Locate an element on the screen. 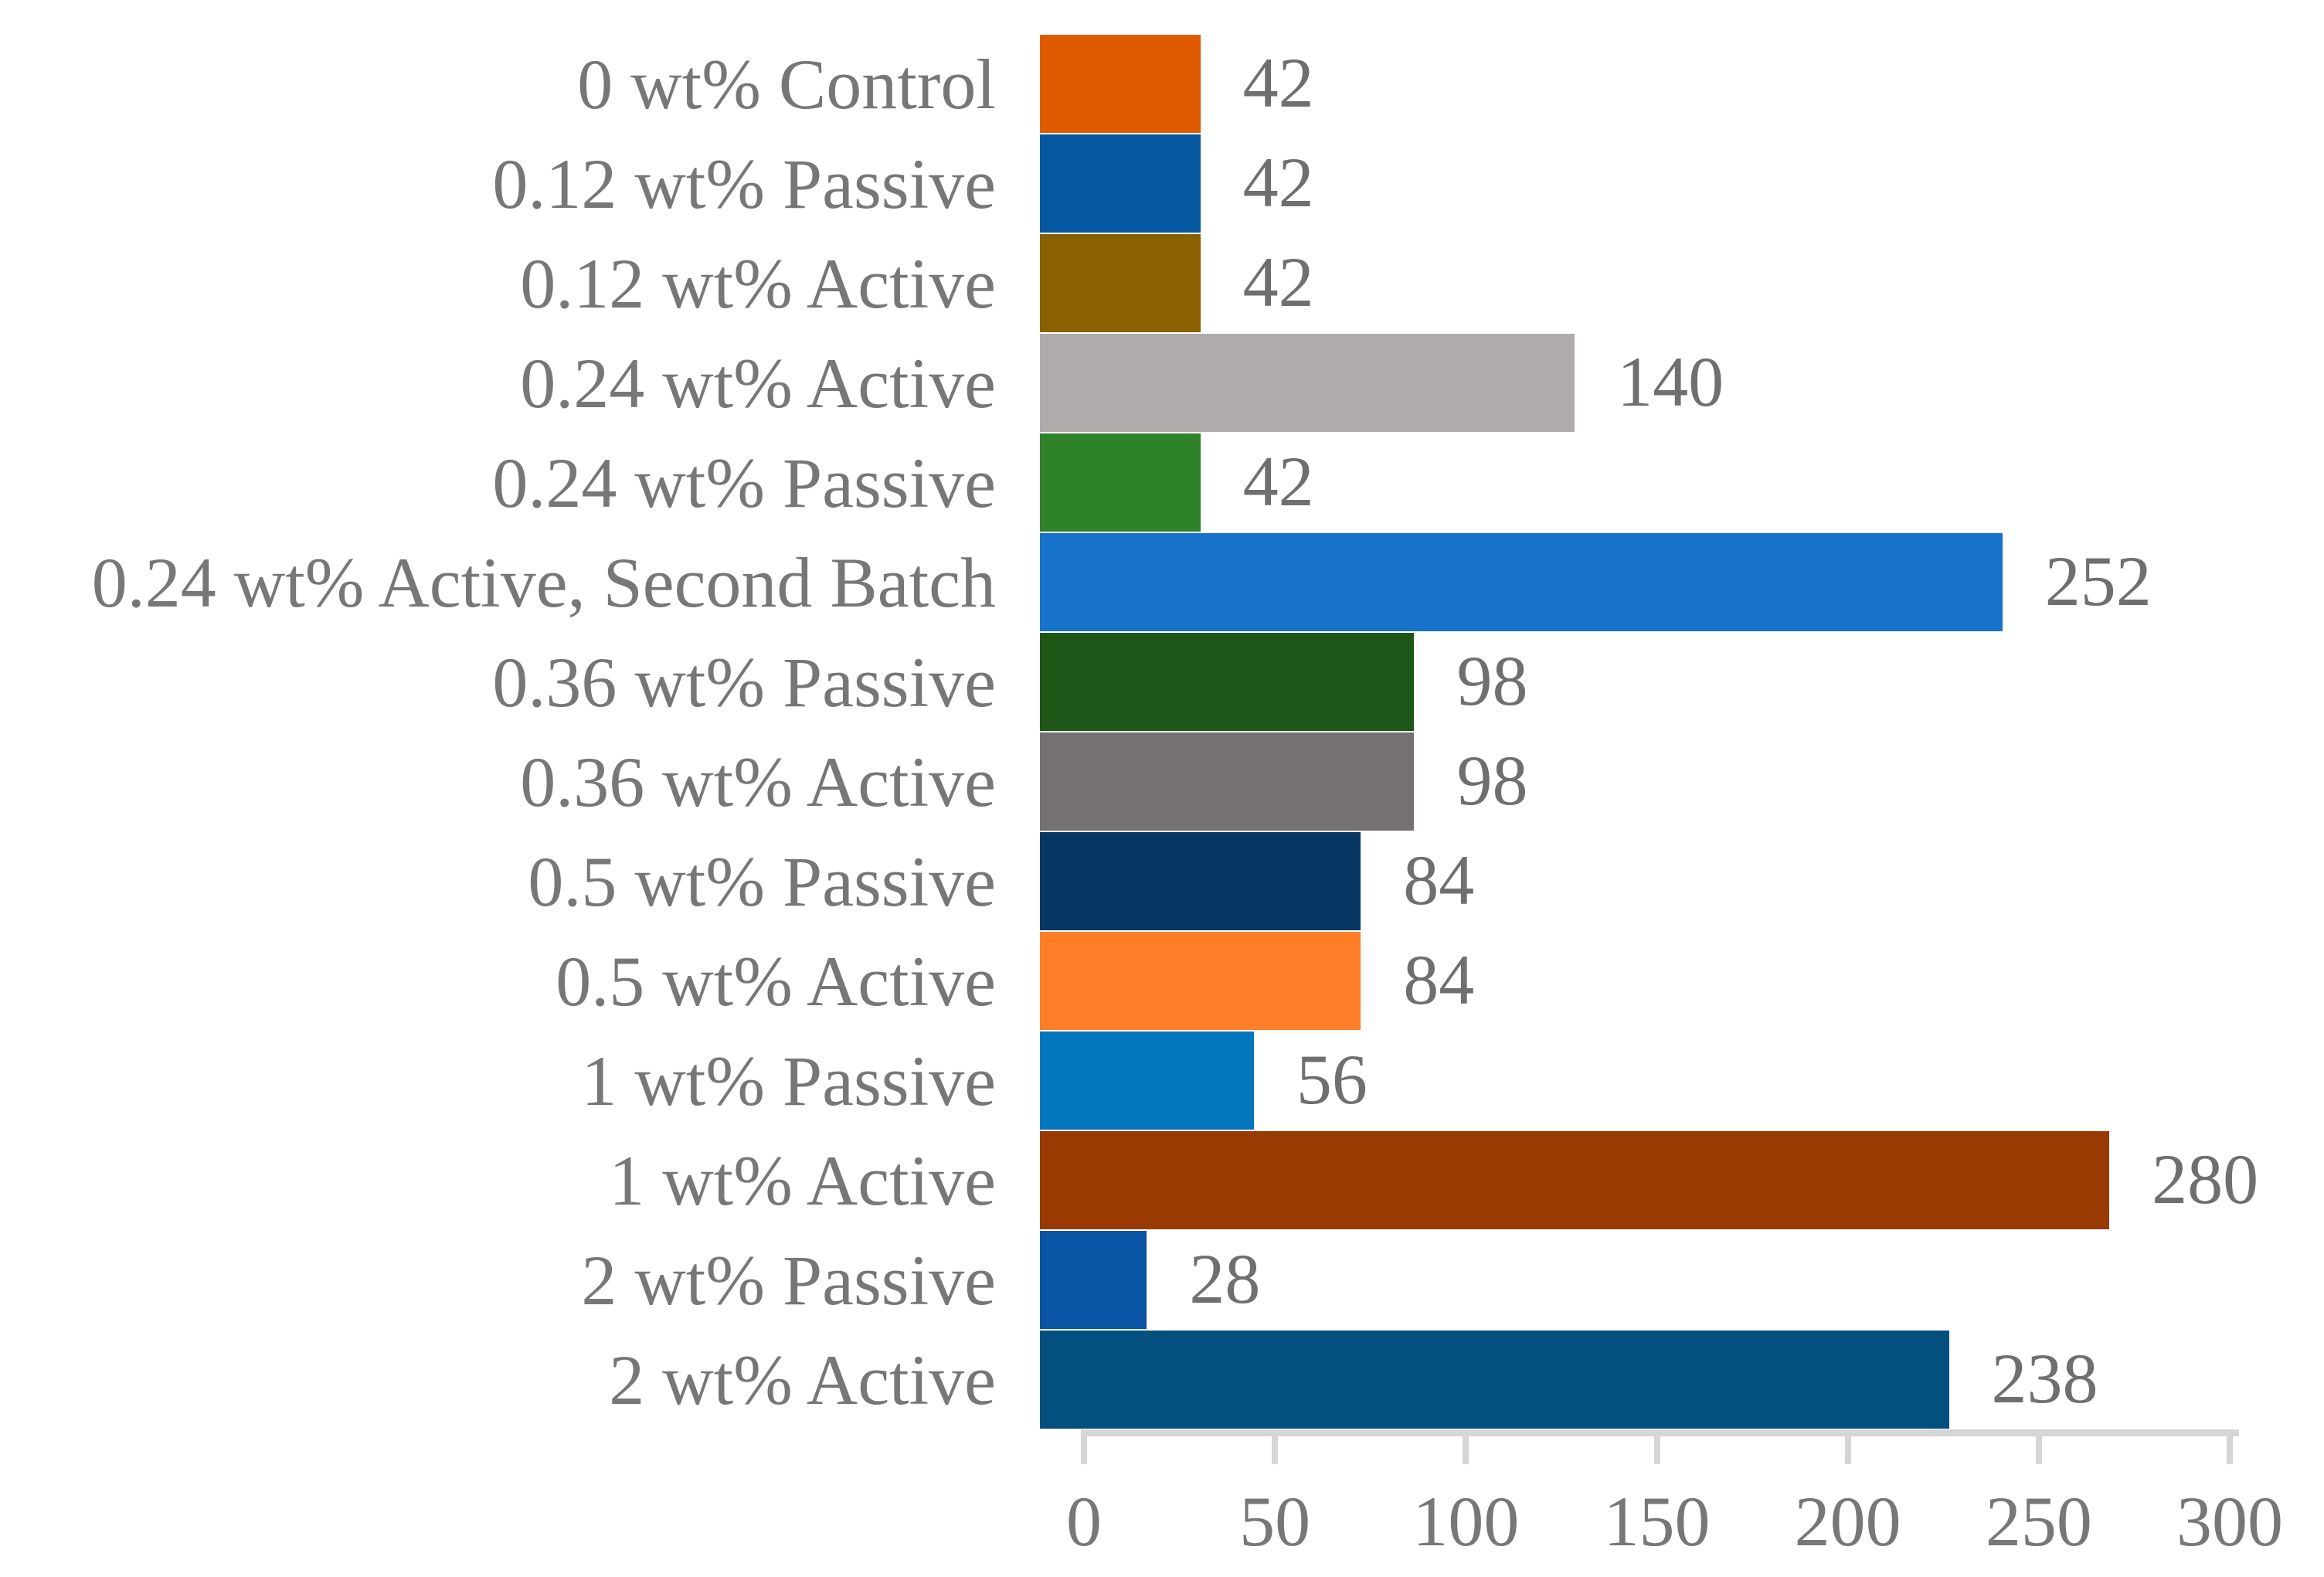  bar-row: 0 wt% Control 42 is located at coordinates (1162, 84).